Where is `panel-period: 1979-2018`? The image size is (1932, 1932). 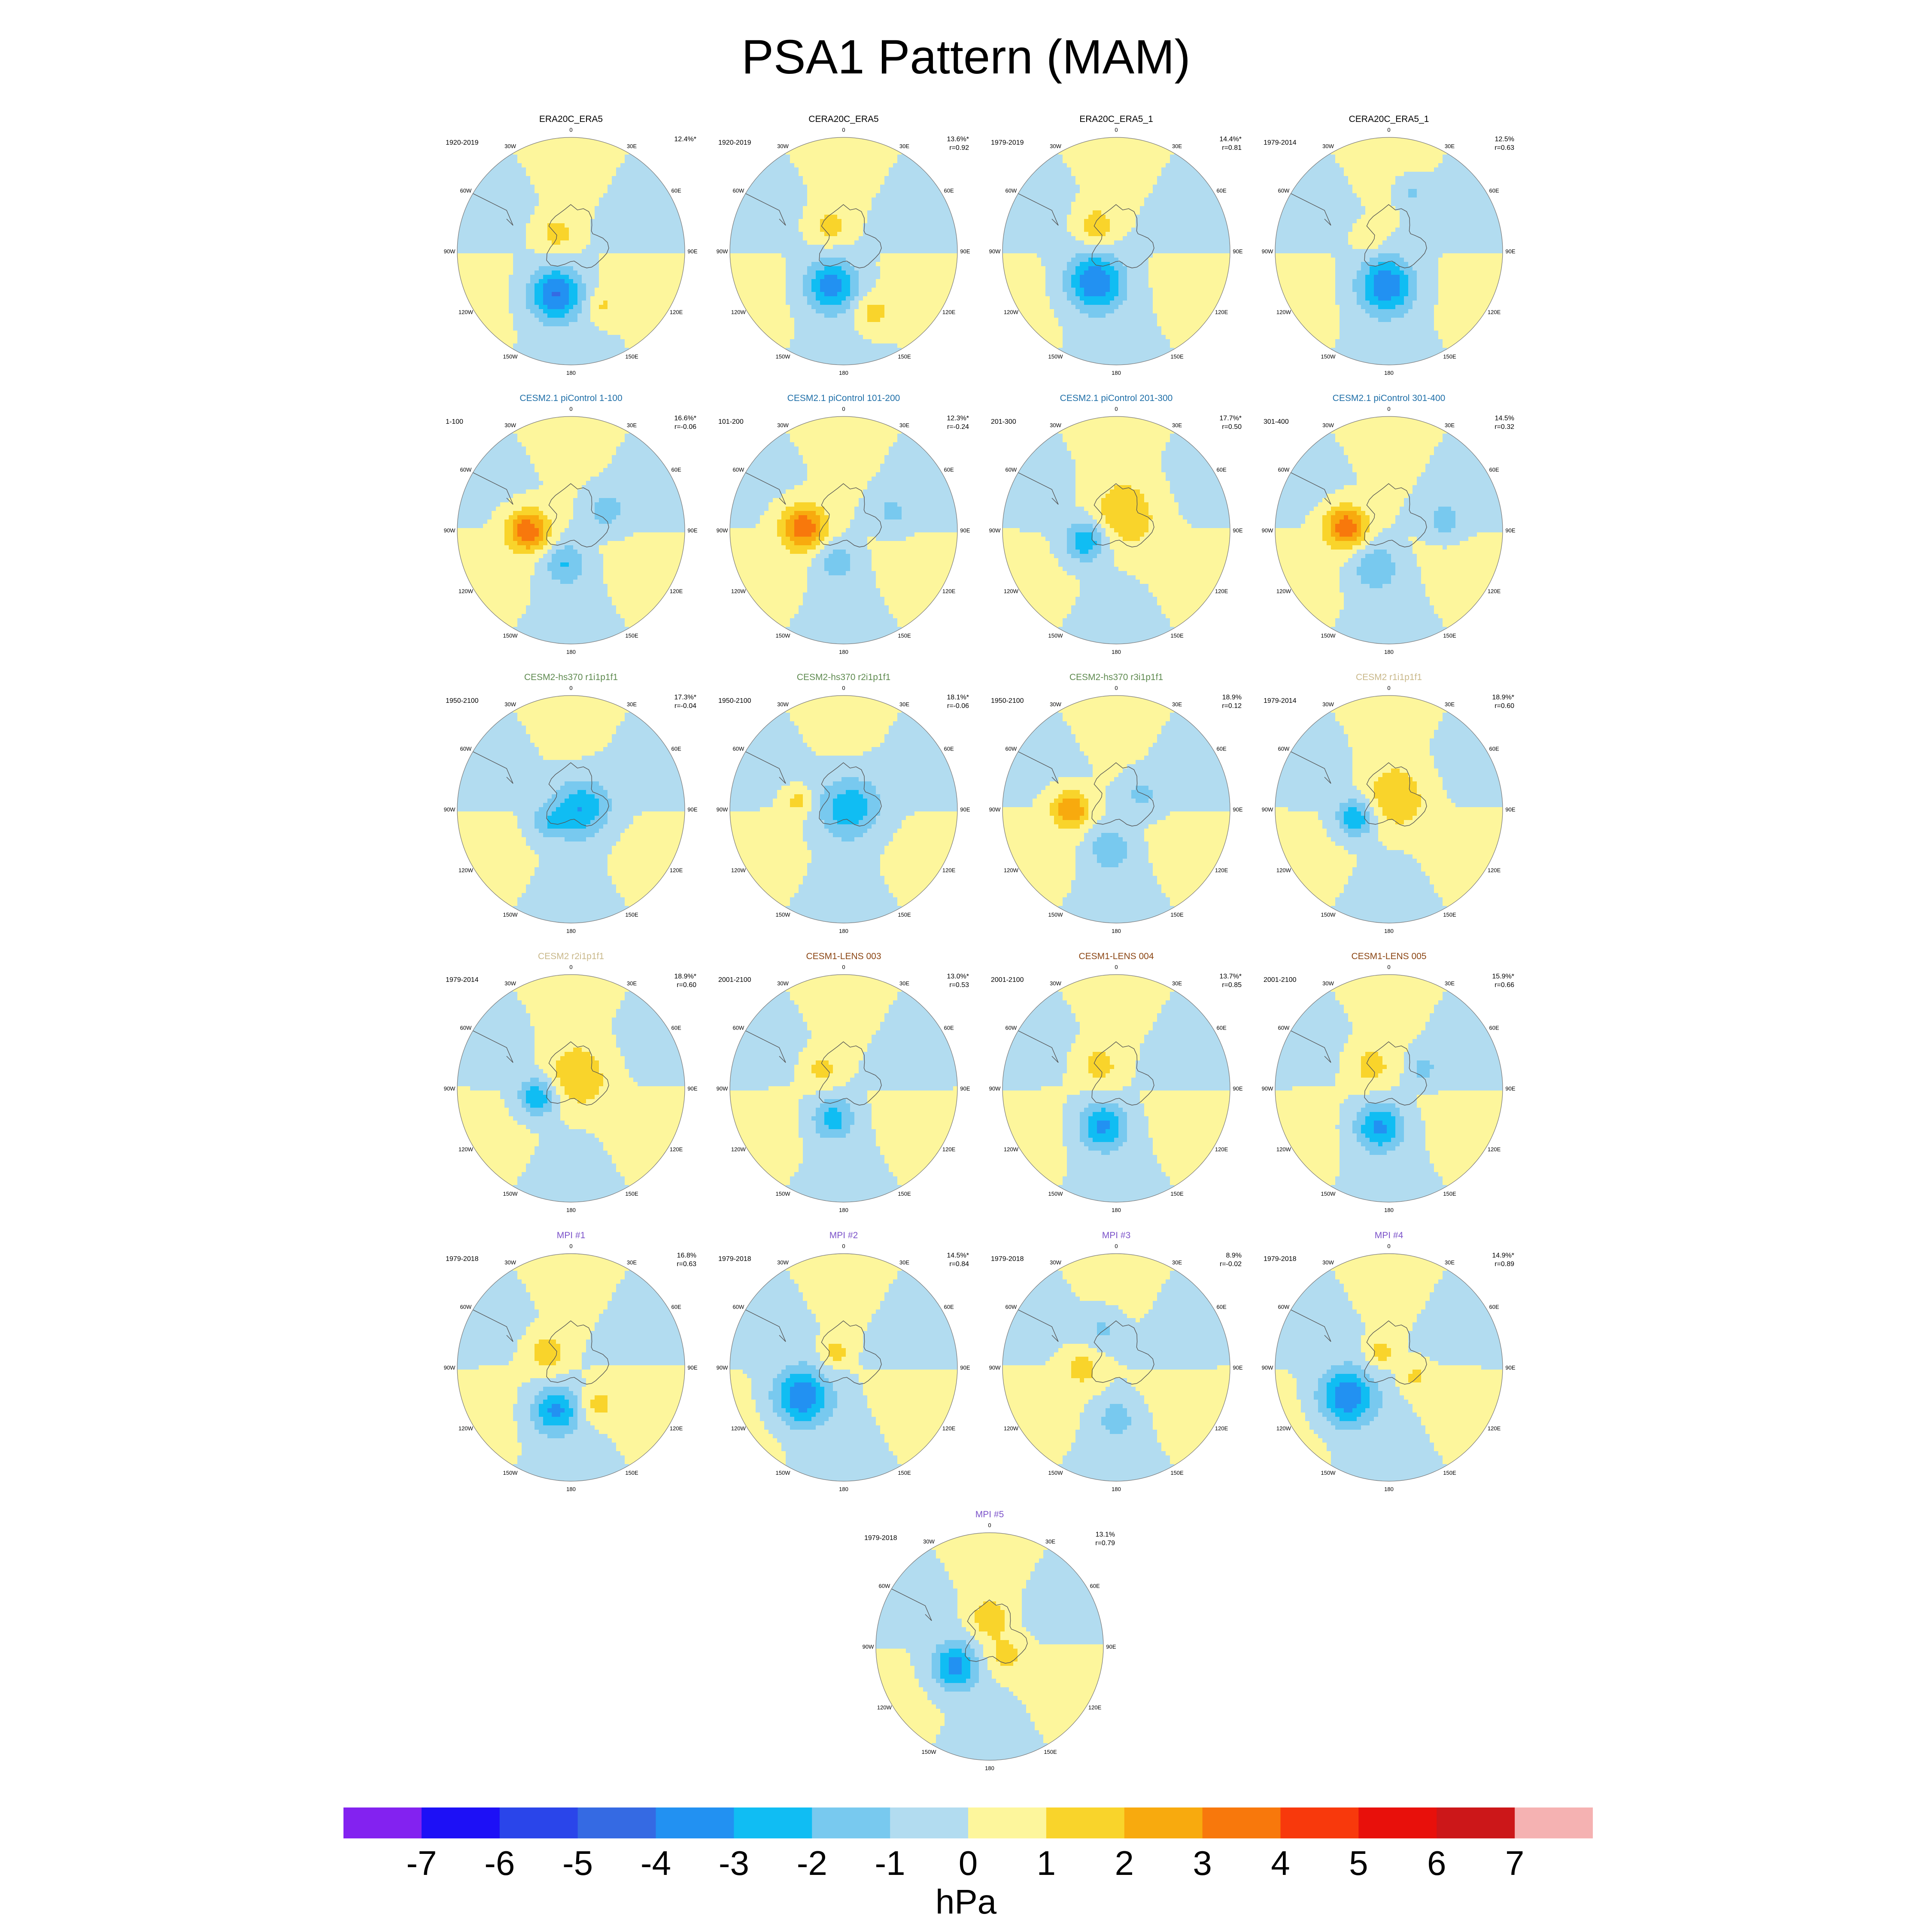 panel-period: 1979-2018 is located at coordinates (881, 1539).